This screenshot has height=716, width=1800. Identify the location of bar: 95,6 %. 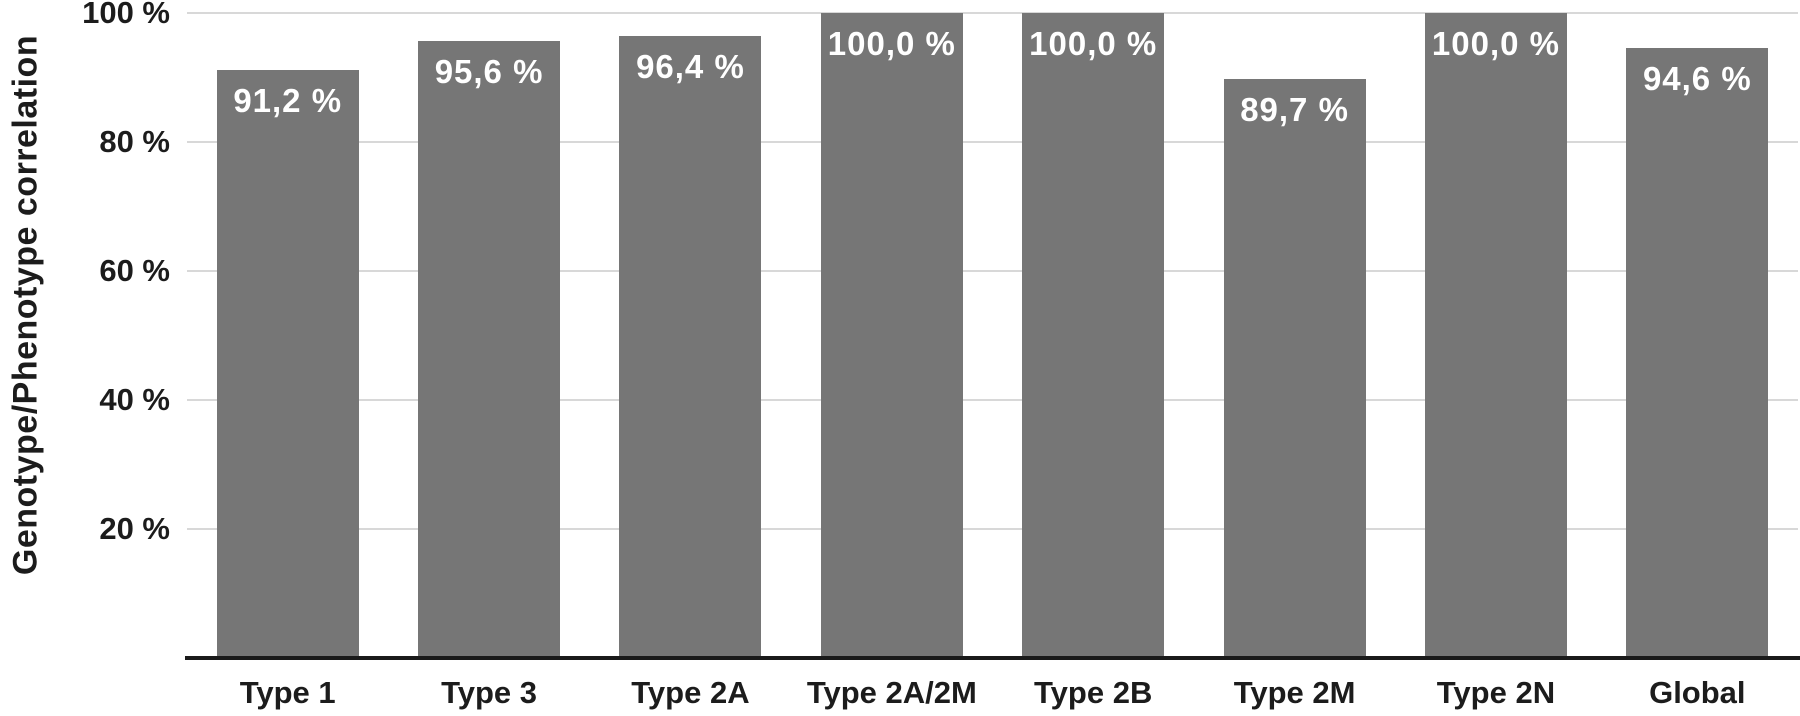
(489, 349).